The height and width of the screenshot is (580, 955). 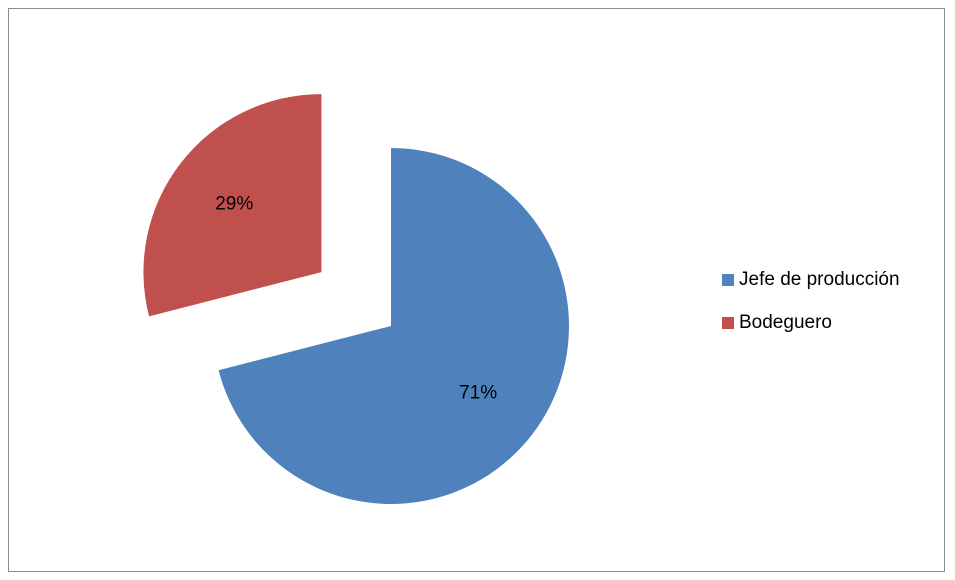 What do you see at coordinates (478, 393) in the screenshot?
I see `data-label-jefe-de-produccion: 71%` at bounding box center [478, 393].